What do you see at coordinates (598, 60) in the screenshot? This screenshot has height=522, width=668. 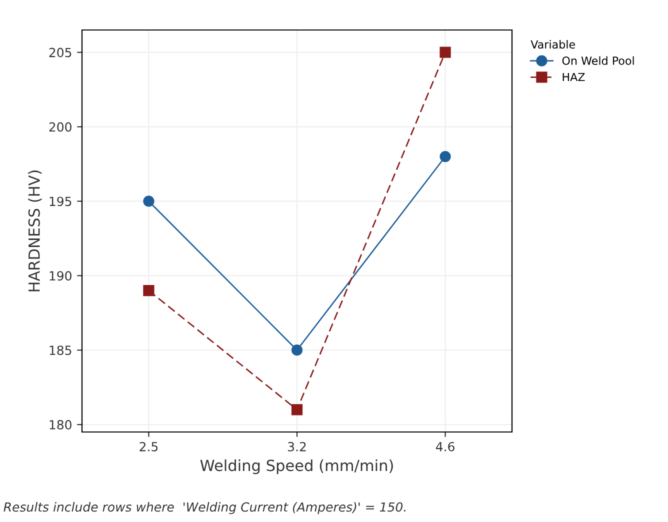 I see `legend-label: On Weld Pool` at bounding box center [598, 60].